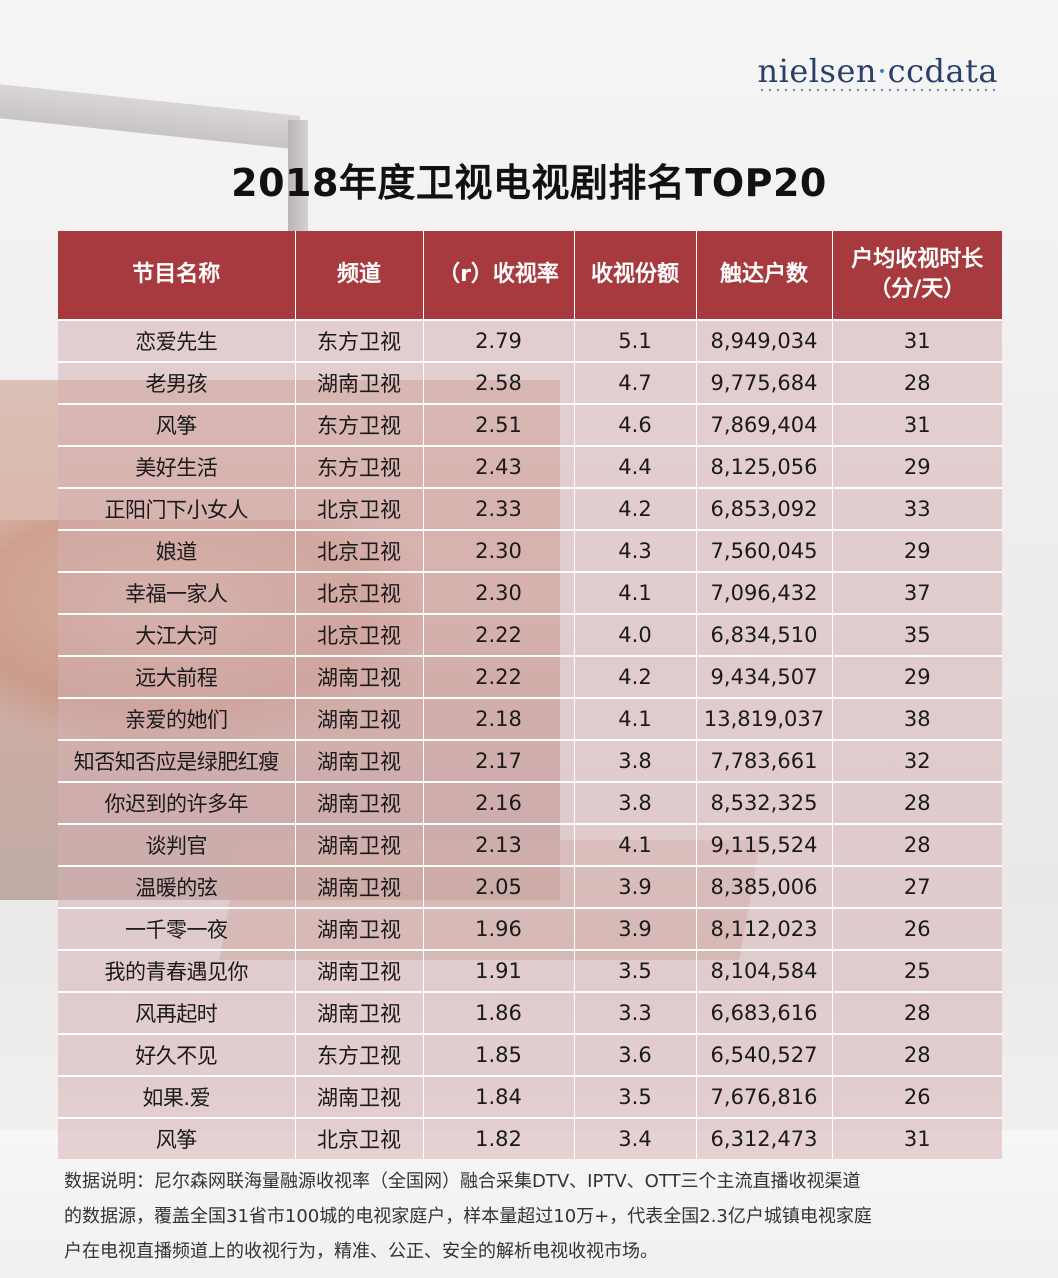  I want to click on cell-reach: 7,783,661, so click(763, 760).